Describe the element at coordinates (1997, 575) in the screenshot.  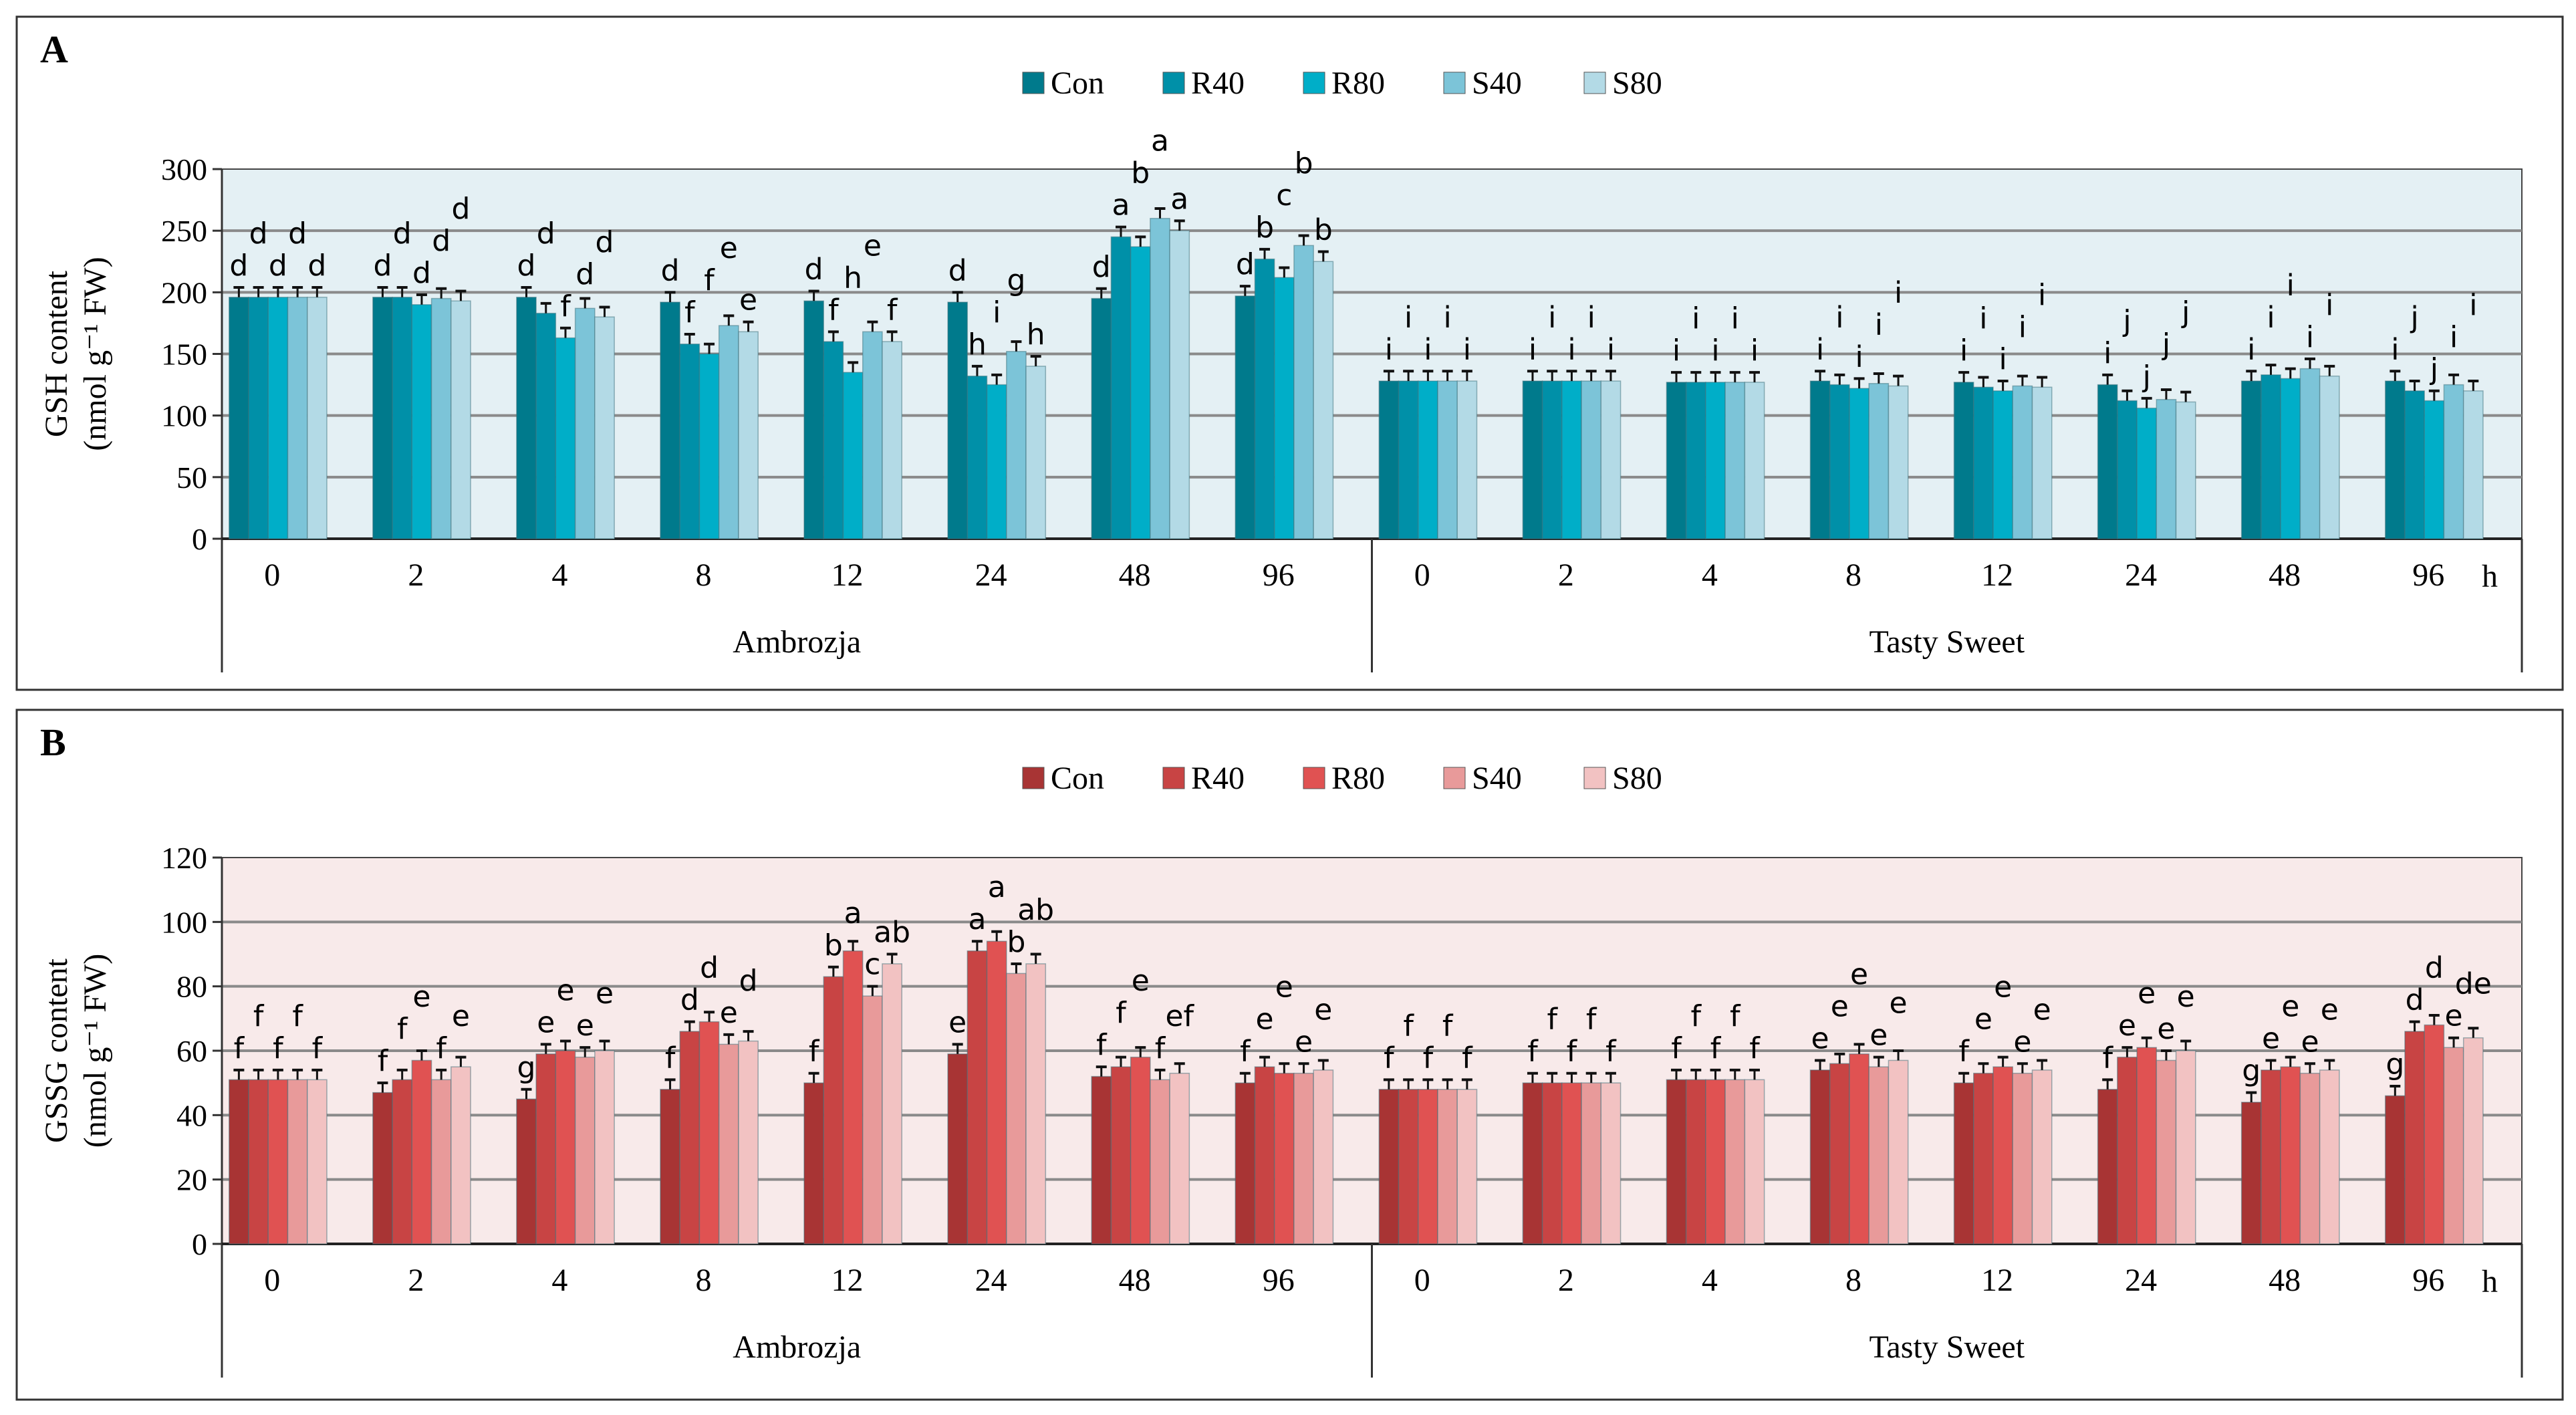
I see `x-tick-label: 12` at that location.